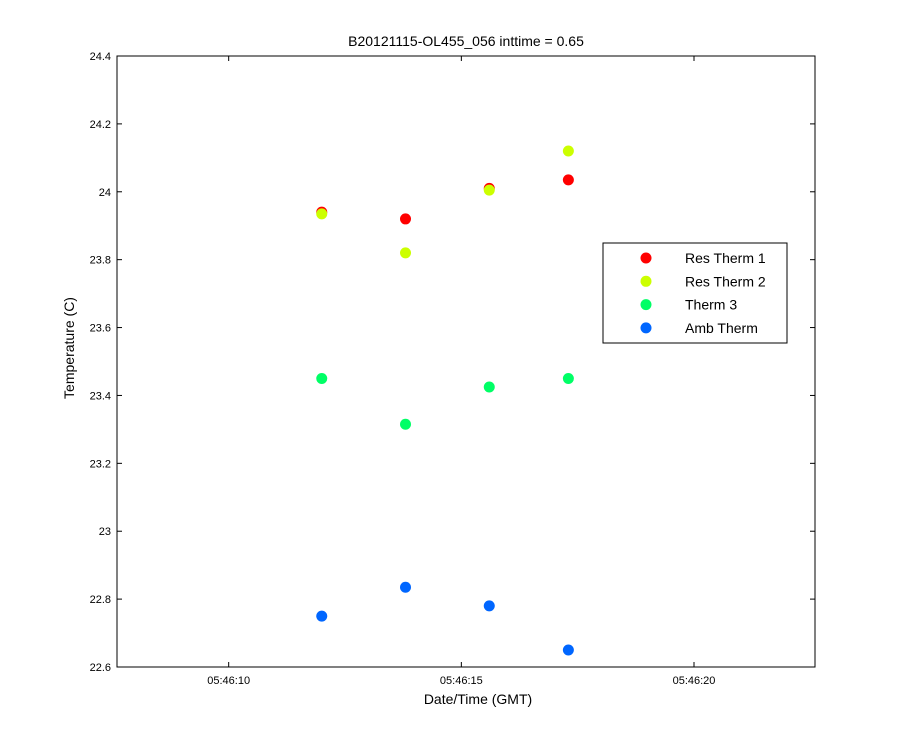  Describe the element at coordinates (461, 681) in the screenshot. I see `x-tick-label: 05:46:15` at that location.